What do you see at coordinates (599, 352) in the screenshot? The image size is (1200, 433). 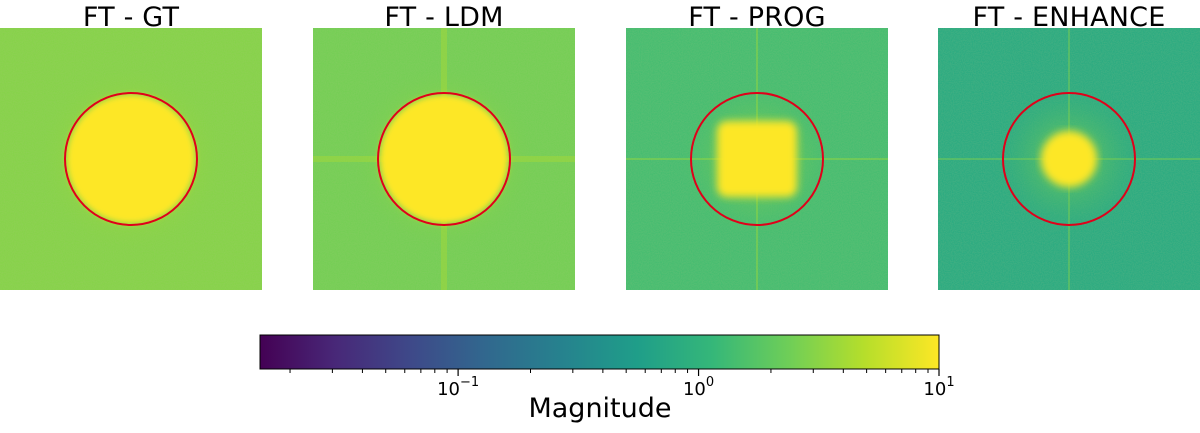 I see `colorbar-gradient` at bounding box center [599, 352].